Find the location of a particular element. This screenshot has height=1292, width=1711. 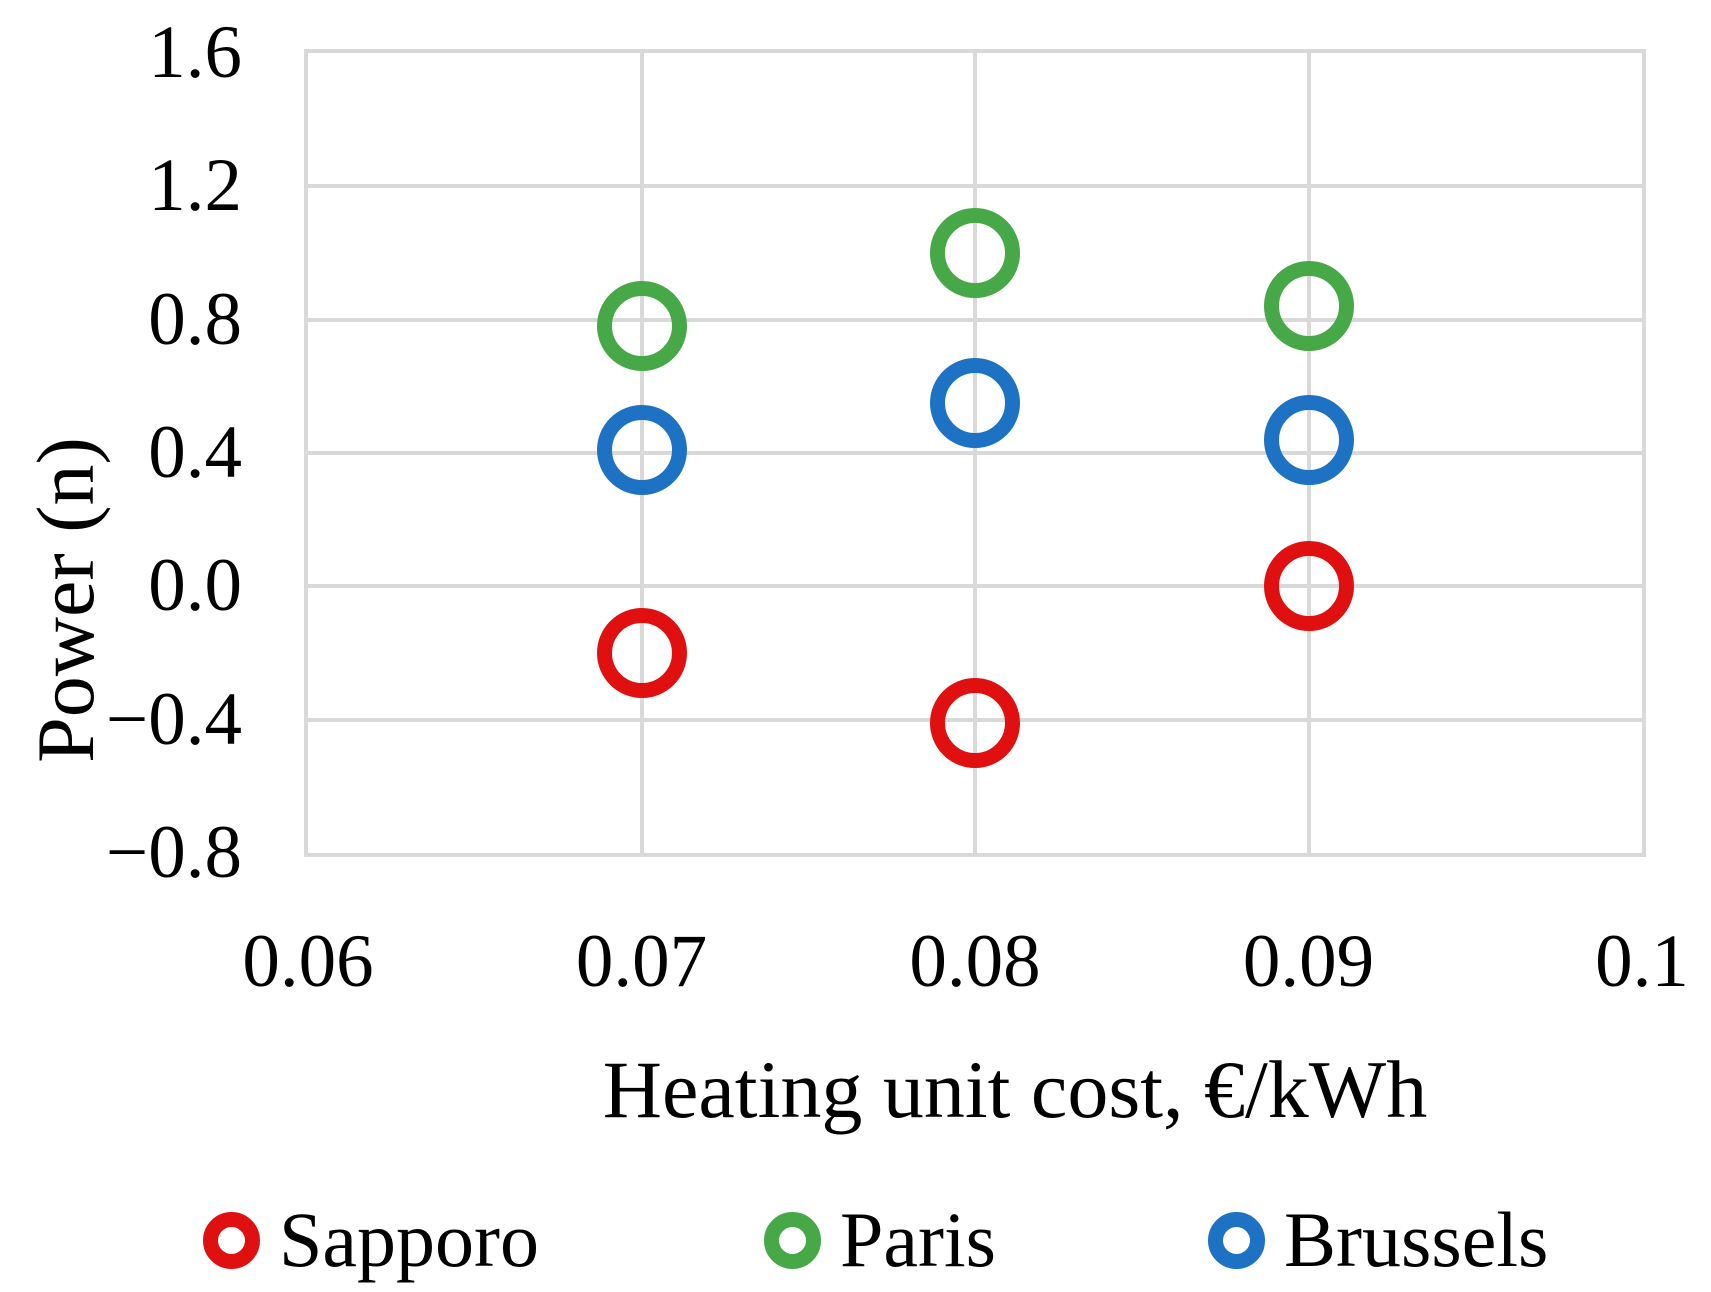

y-axis-tick-label: 0.8 is located at coordinates (195, 319).